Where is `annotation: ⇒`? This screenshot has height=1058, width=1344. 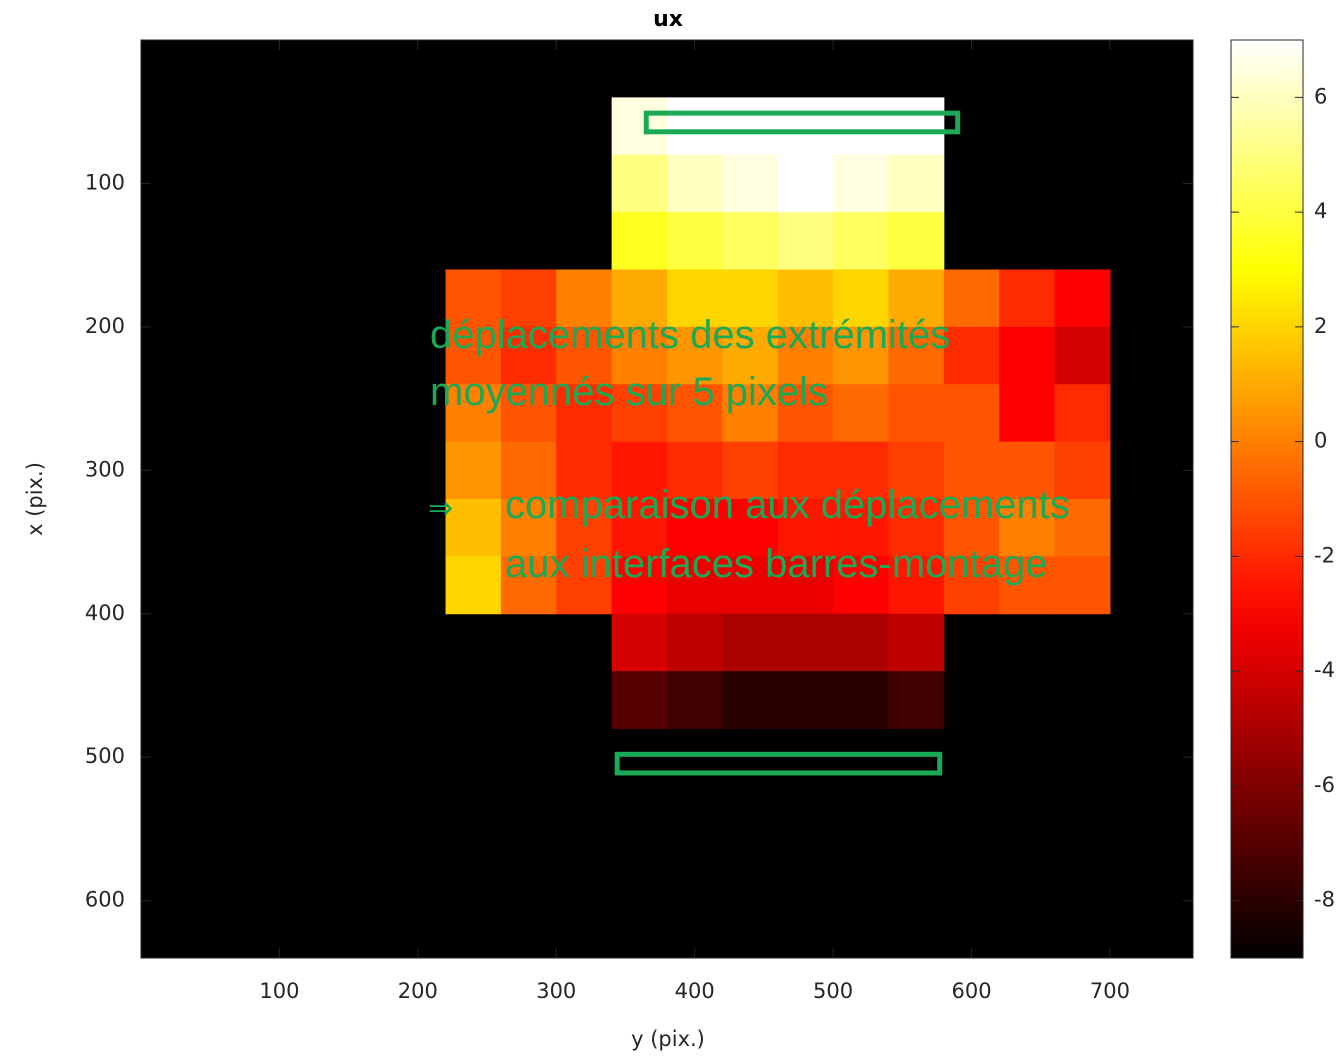 annotation: ⇒ is located at coordinates (440, 508).